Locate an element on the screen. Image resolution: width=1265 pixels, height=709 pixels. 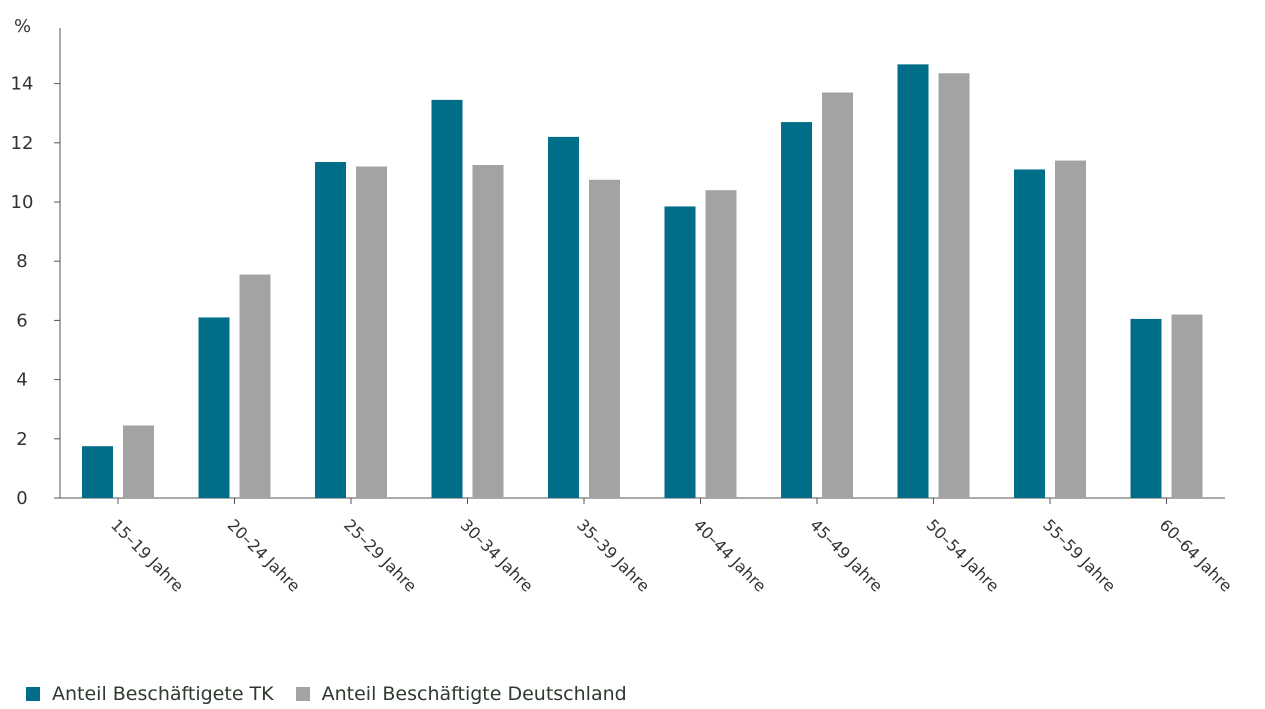
legend-item-deutschland: Anteil Beschäftigte Deutschland is located at coordinates (461, 694).